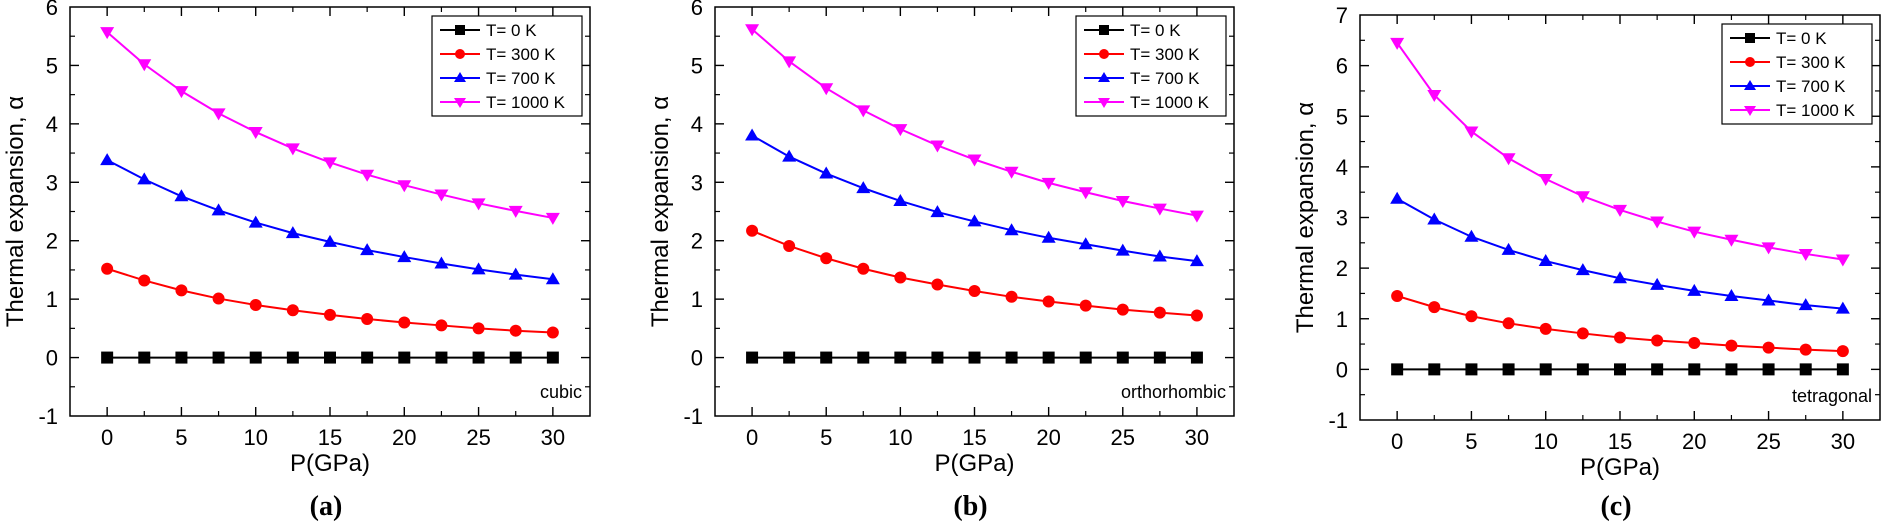 The width and height of the screenshot is (1900, 522). What do you see at coordinates (1811, 86) in the screenshot?
I see `legend-label: T= 700 K` at bounding box center [1811, 86].